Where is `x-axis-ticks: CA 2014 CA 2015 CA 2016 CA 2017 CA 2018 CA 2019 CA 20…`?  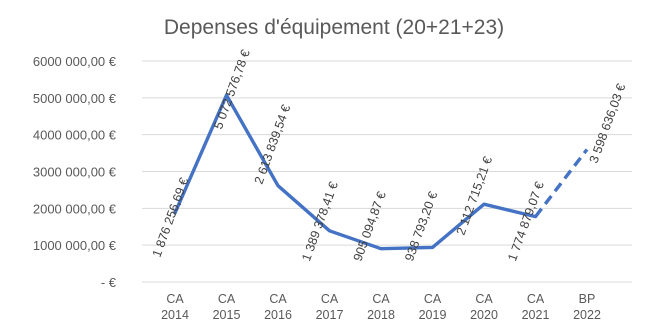
x-axis-ticks: CA 2014 CA 2015 CA 2016 CA 2017 CA 2018 CA 2019 CA 20… is located at coordinates (381, 307).